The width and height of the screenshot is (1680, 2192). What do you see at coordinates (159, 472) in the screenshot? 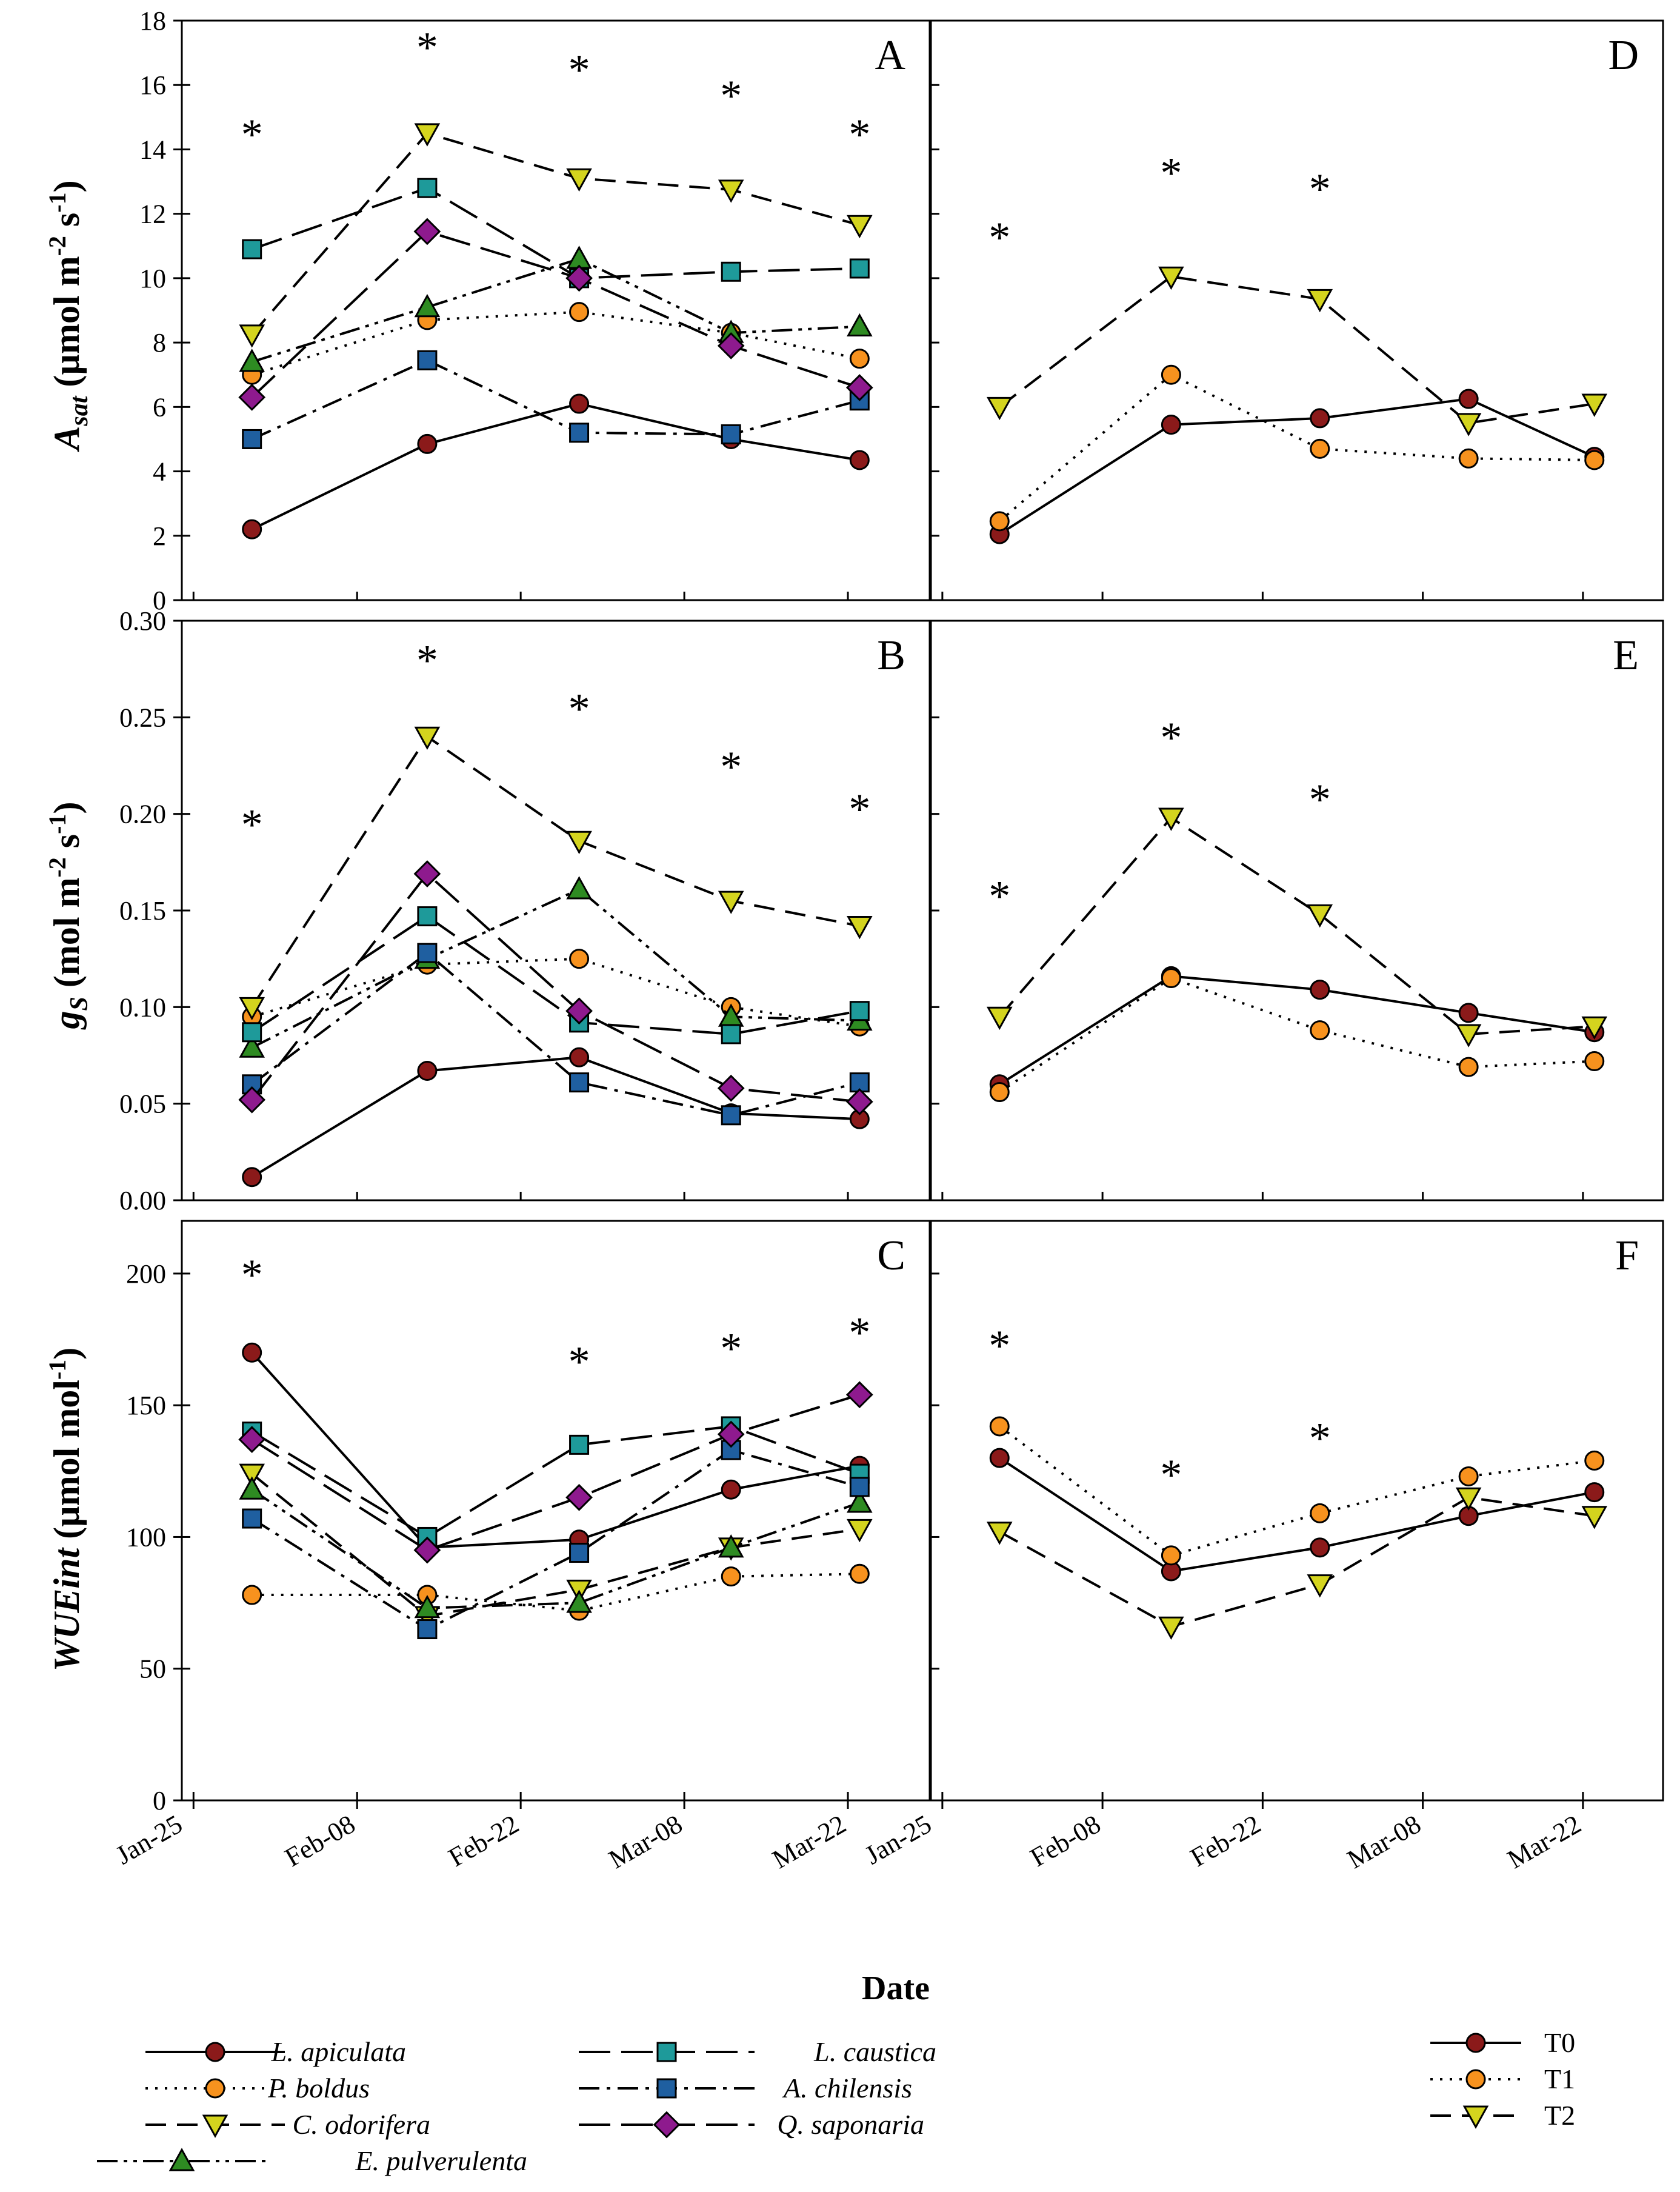
I see `y-tick-label: 4` at bounding box center [159, 472].